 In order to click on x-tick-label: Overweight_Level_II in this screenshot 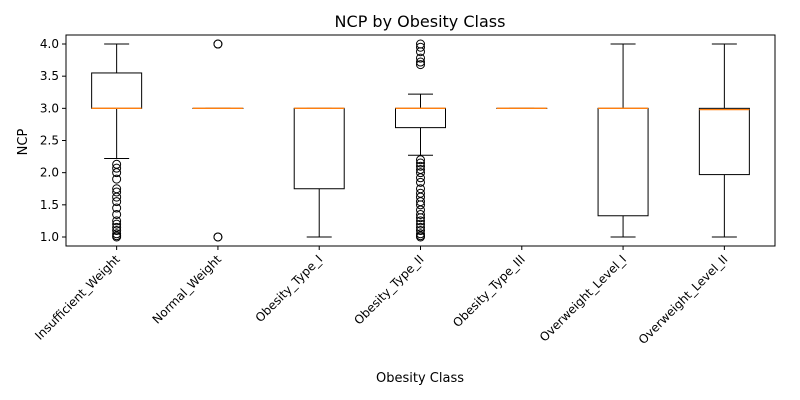, I will do `click(683, 299)`.